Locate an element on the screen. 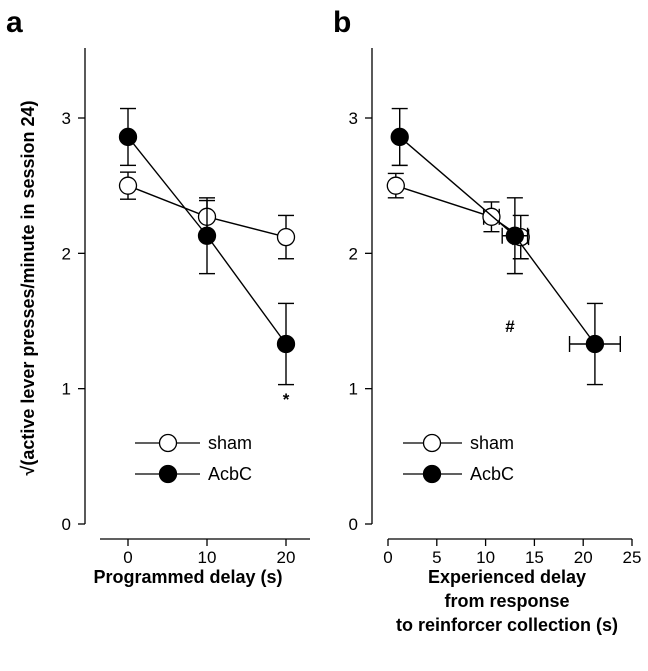 The height and width of the screenshot is (671, 648). legend-a-sham-marker is located at coordinates (168, 443).